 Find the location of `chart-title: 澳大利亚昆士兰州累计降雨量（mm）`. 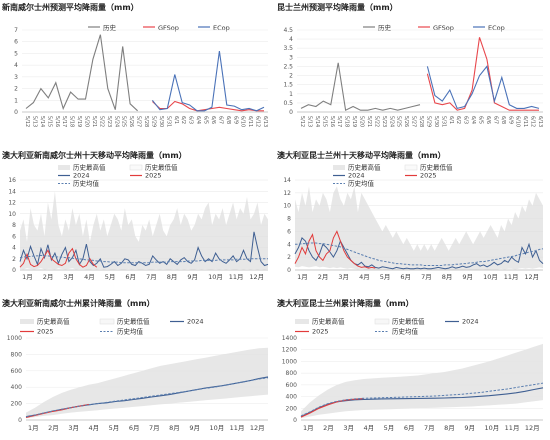

chart-title: 澳大利亚昆士兰州累计降雨量（mm） is located at coordinates (345, 303).